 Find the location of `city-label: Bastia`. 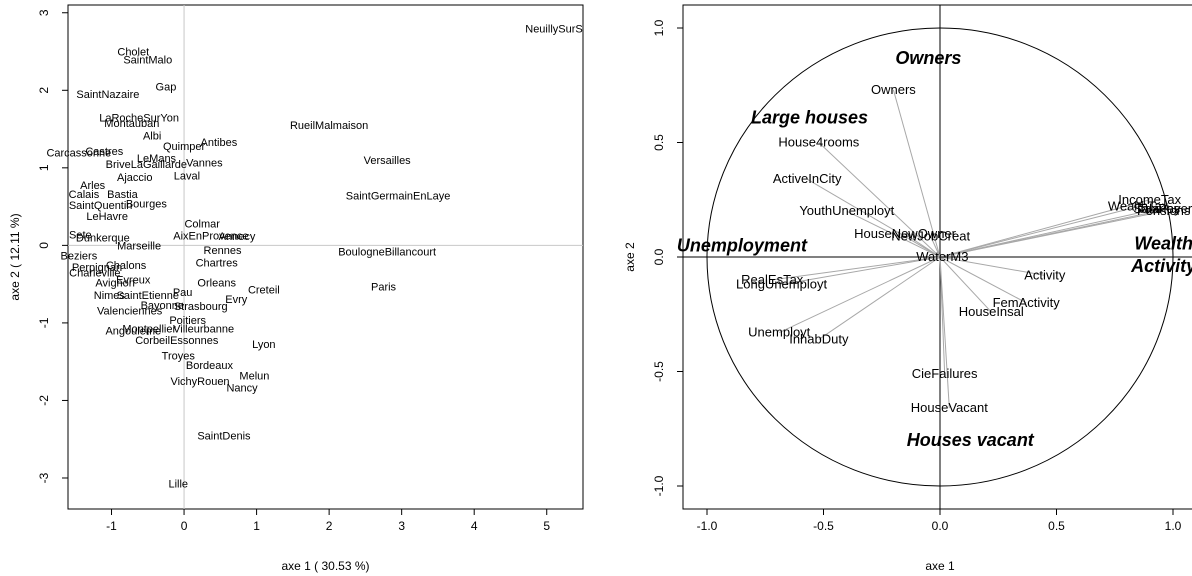

city-label: Bastia is located at coordinates (122, 195).